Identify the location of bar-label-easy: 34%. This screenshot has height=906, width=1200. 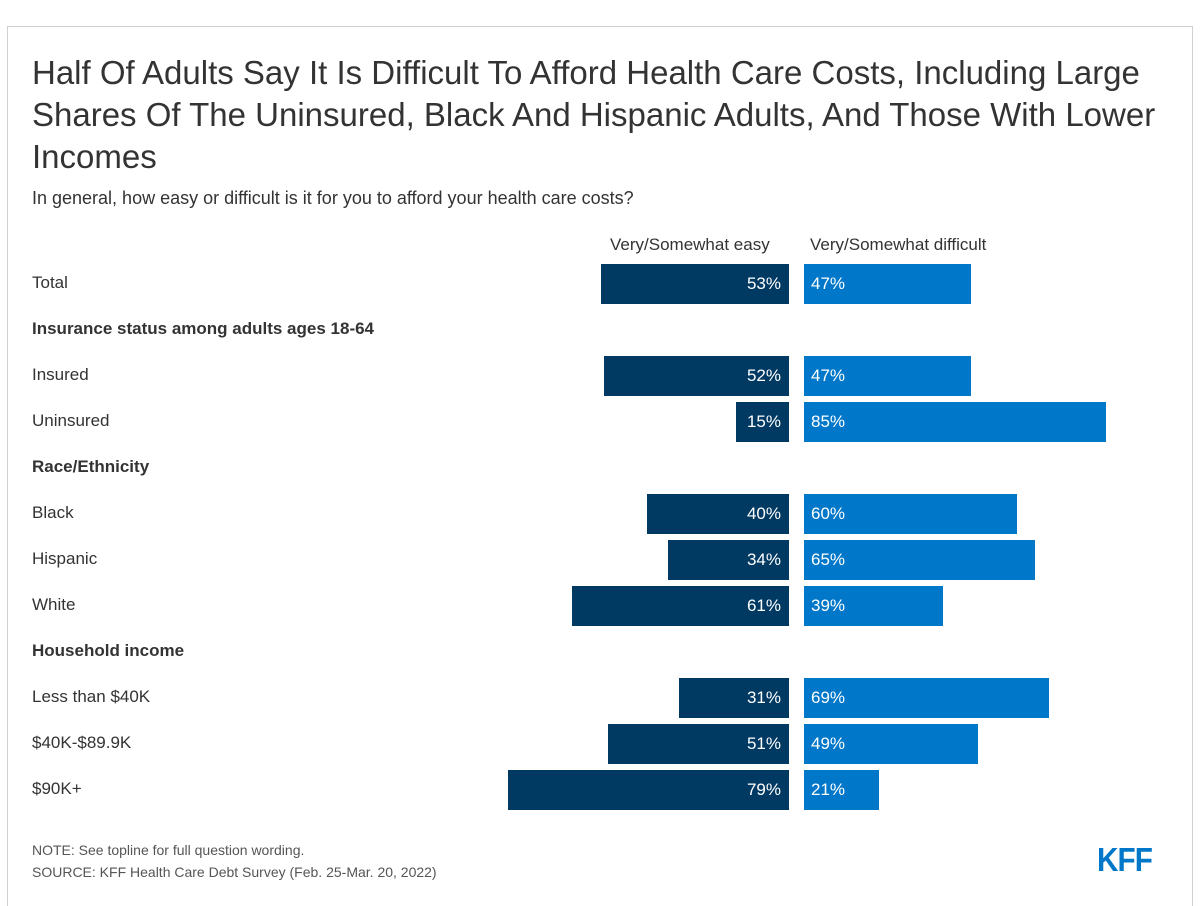
(763, 559).